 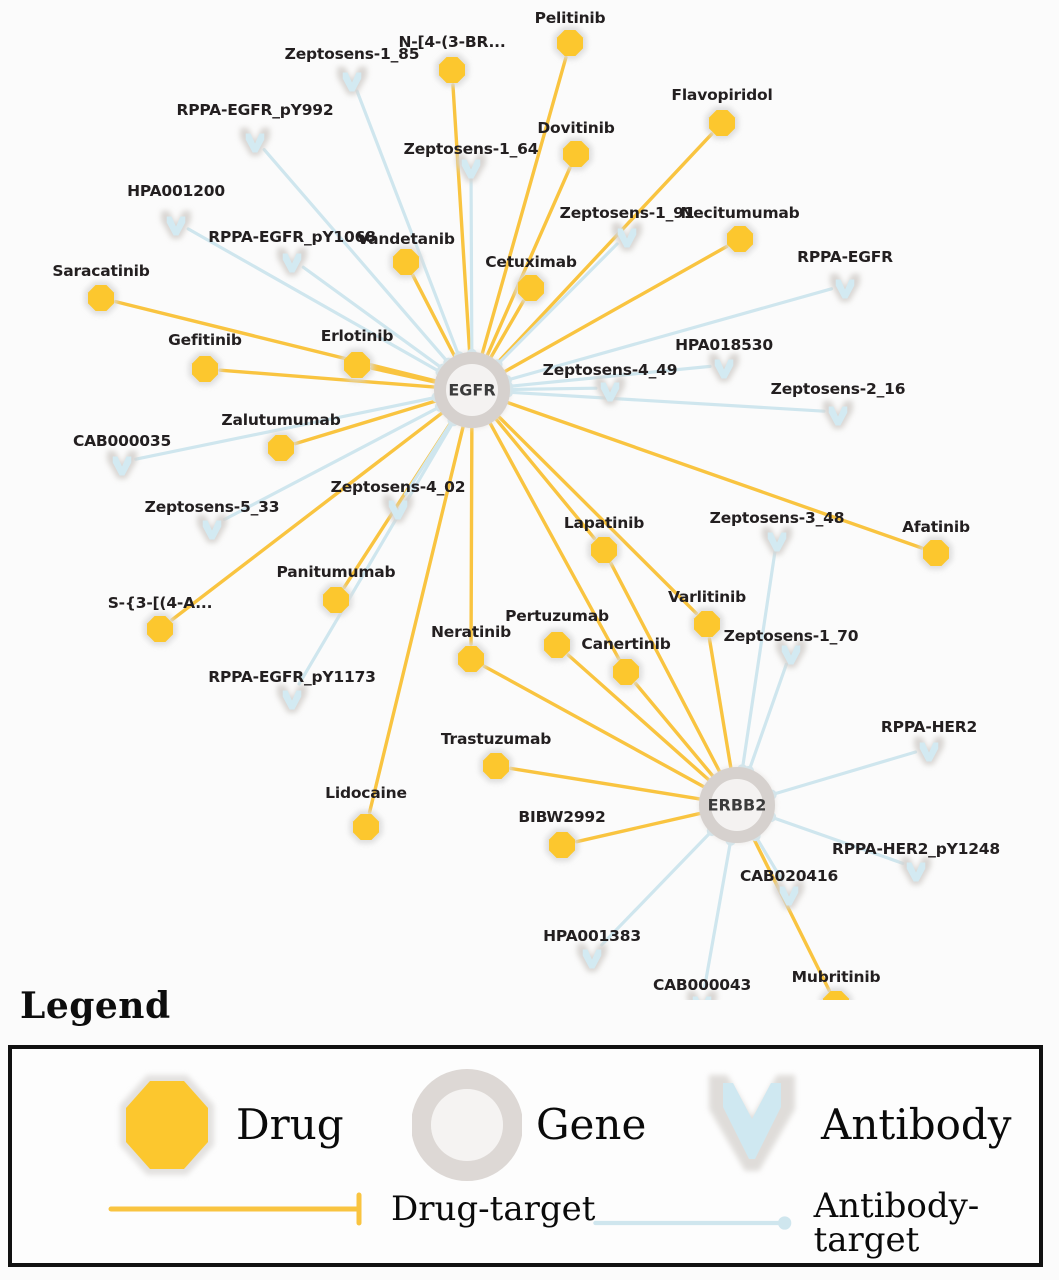 What do you see at coordinates (235, 1209) in the screenshot?
I see `drug-target-edge-icon` at bounding box center [235, 1209].